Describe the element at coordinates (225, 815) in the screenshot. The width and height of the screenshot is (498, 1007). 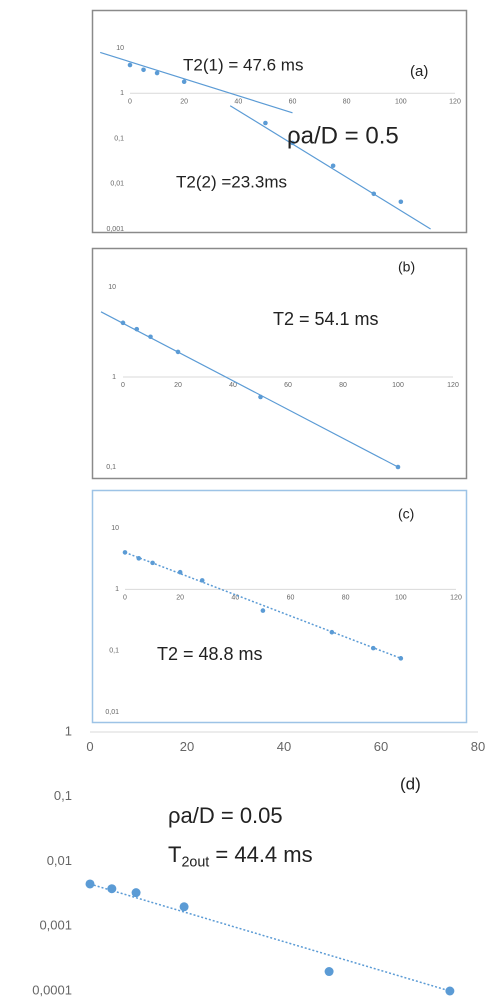
I see `annotation: ρa/D = 0.05` at that location.